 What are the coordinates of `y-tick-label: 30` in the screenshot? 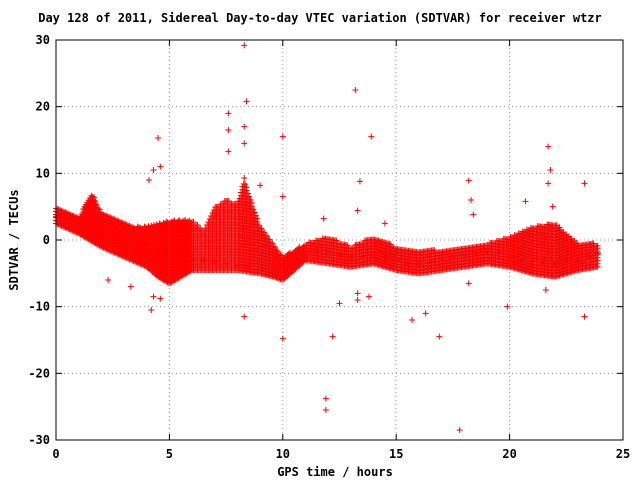 It's located at (43, 40).